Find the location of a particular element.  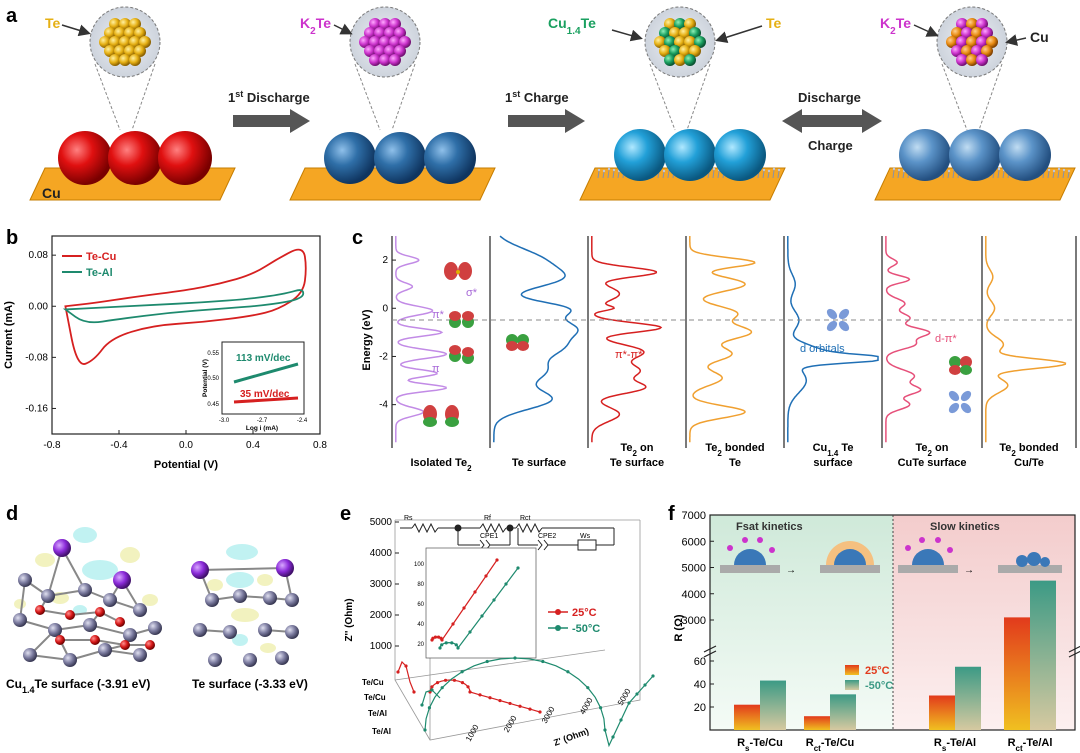

svg-text: Ws is located at coordinates (585, 536).